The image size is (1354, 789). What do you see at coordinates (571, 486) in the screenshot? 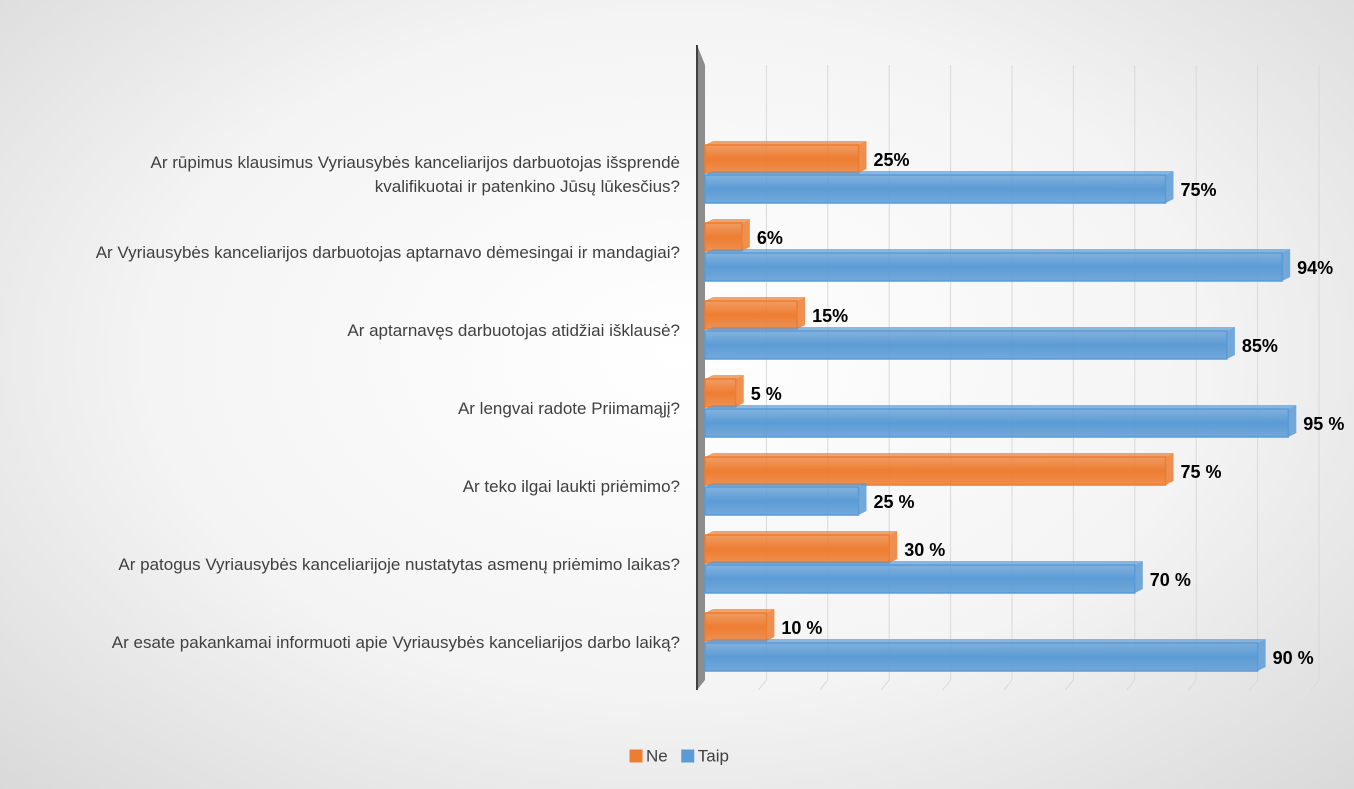
I see `category-label: Ar teko ilgai laukti priėmimo?` at bounding box center [571, 486].